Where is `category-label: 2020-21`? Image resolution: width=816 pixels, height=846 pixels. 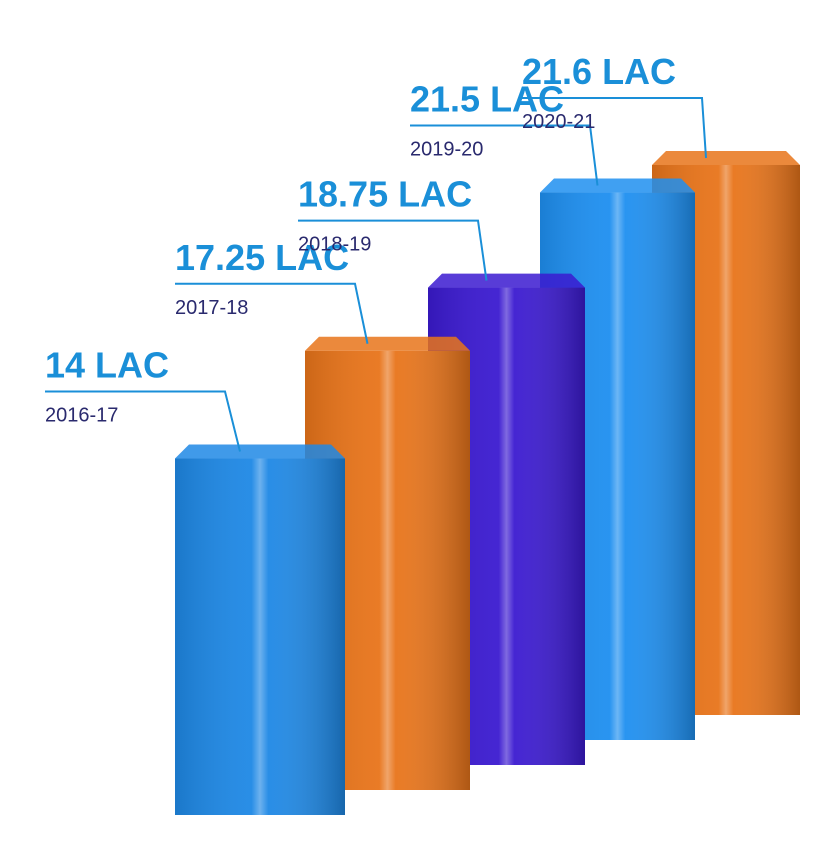
category-label: 2020-21 is located at coordinates (558, 122).